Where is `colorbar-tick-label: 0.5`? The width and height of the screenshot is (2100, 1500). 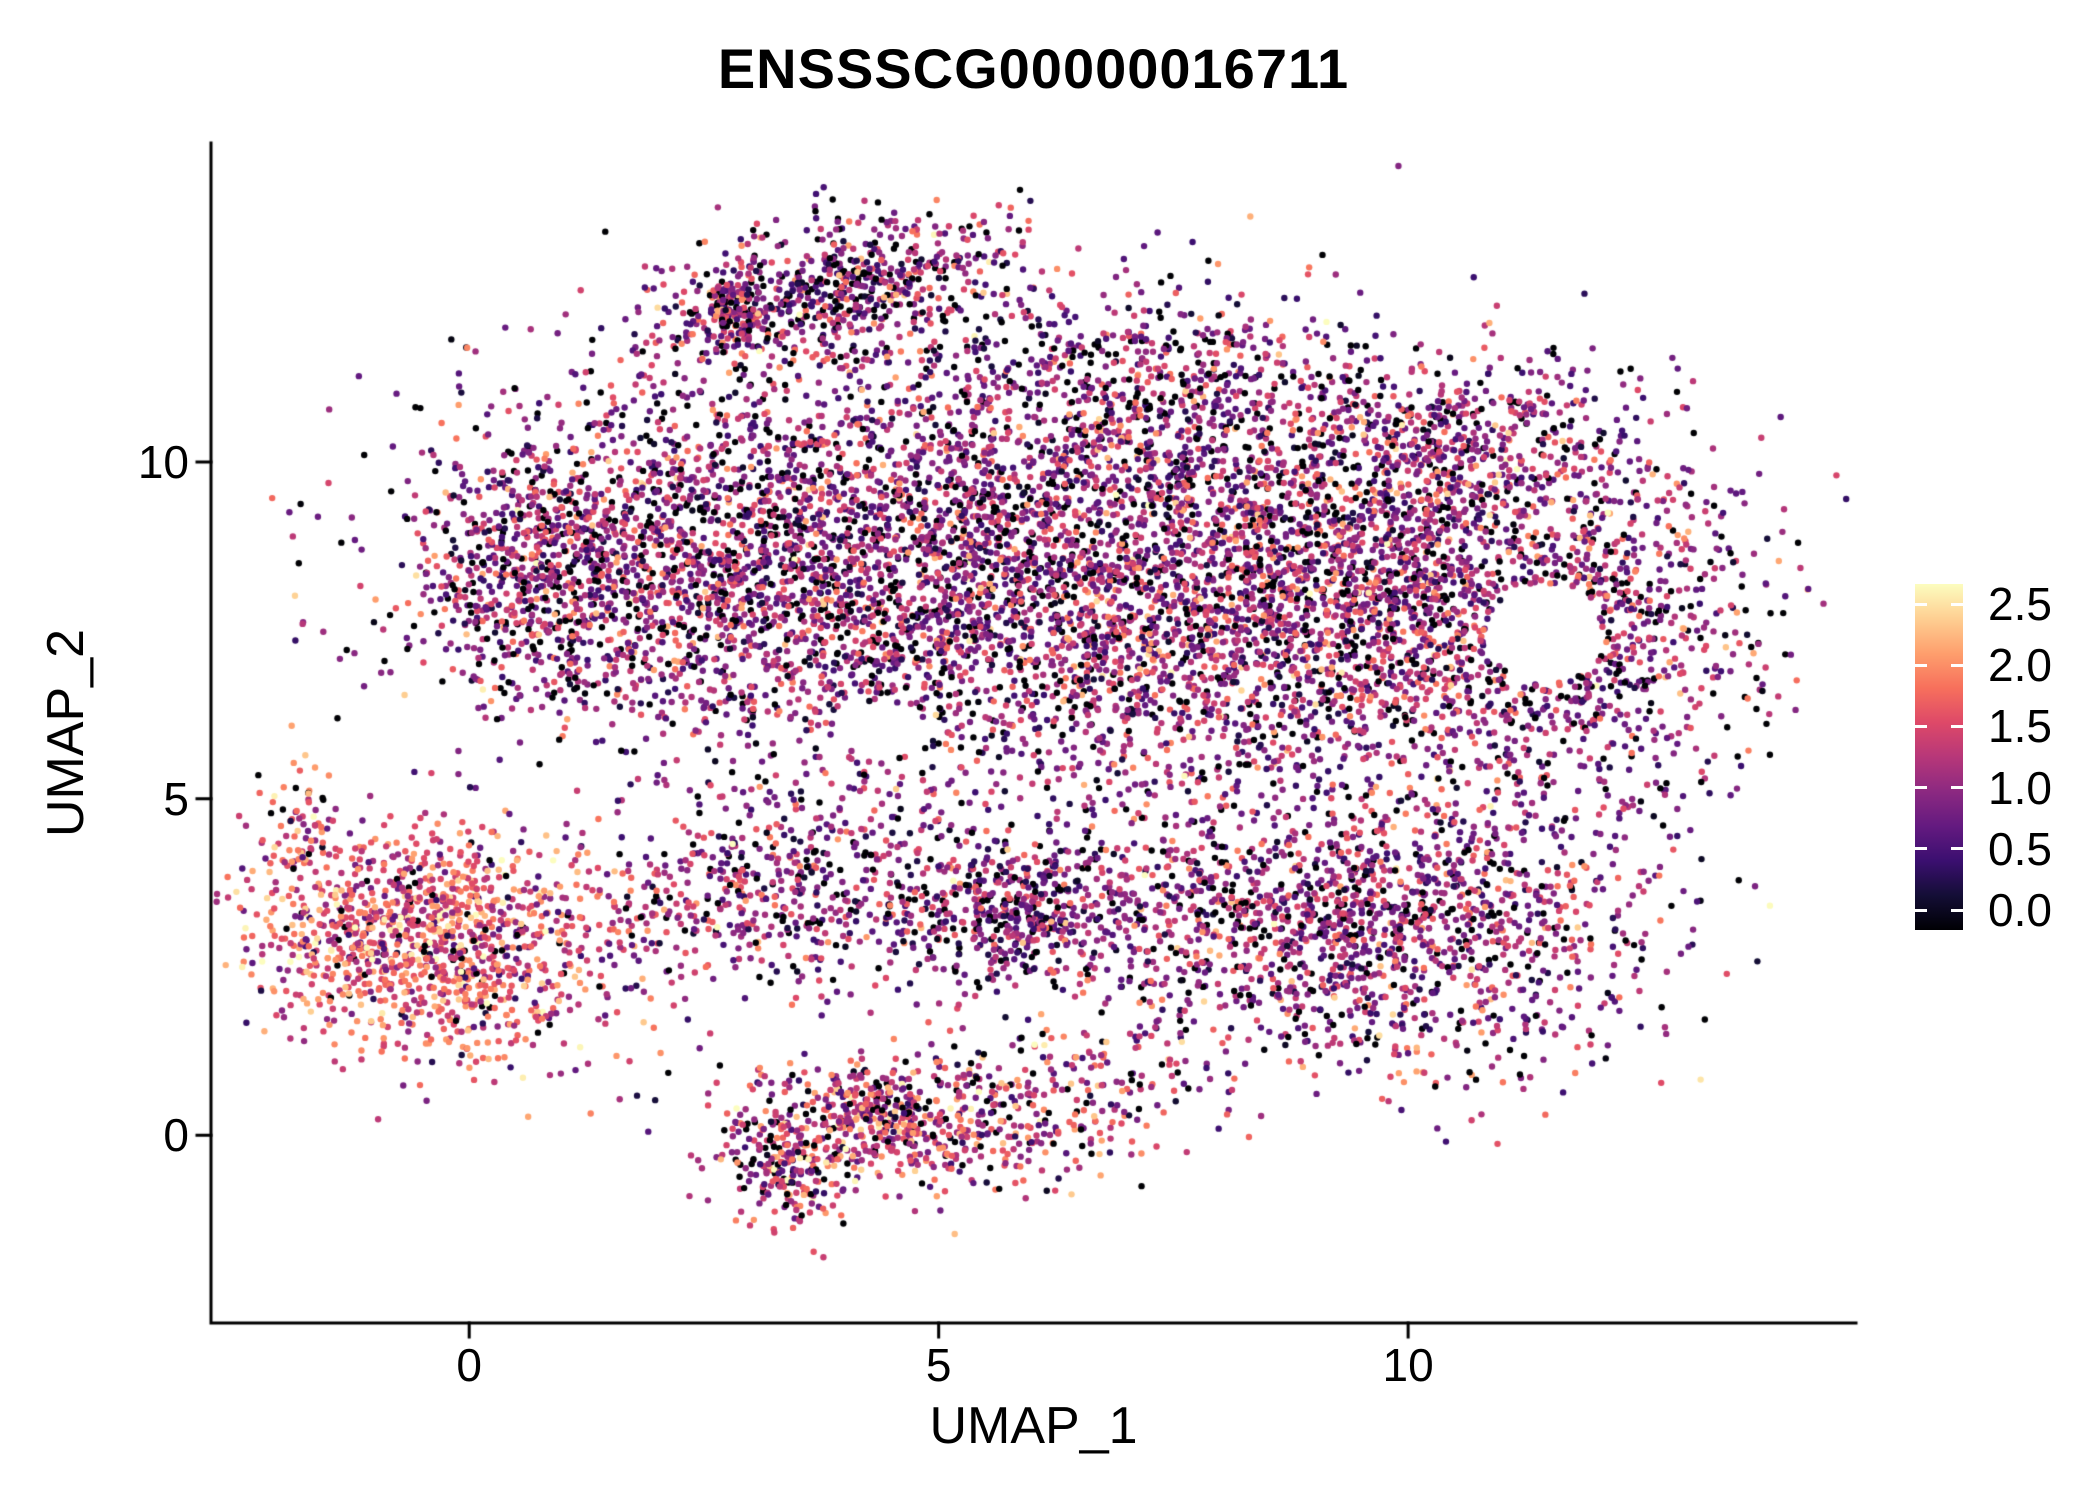 colorbar-tick-label: 0.5 is located at coordinates (2020, 848).